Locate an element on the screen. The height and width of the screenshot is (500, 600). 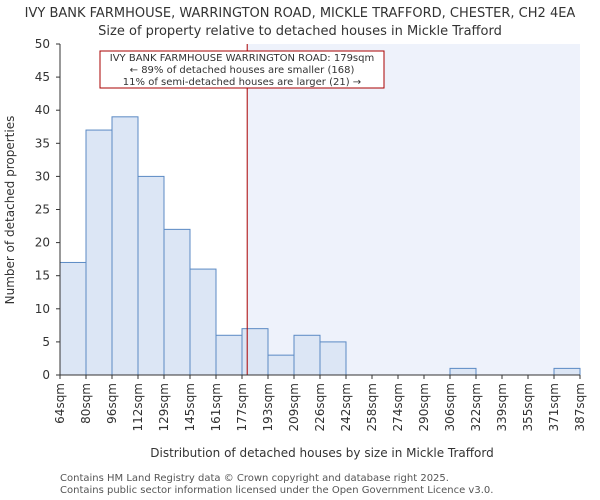
bar-129sqm is located at coordinates (177, 302).